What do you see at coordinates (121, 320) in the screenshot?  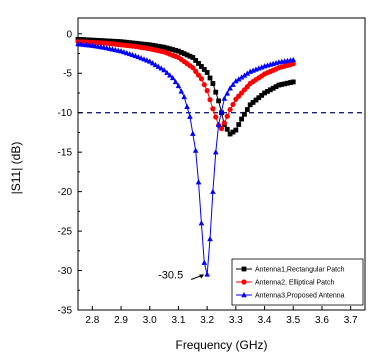 I see `x-tick-label: 2.9` at bounding box center [121, 320].